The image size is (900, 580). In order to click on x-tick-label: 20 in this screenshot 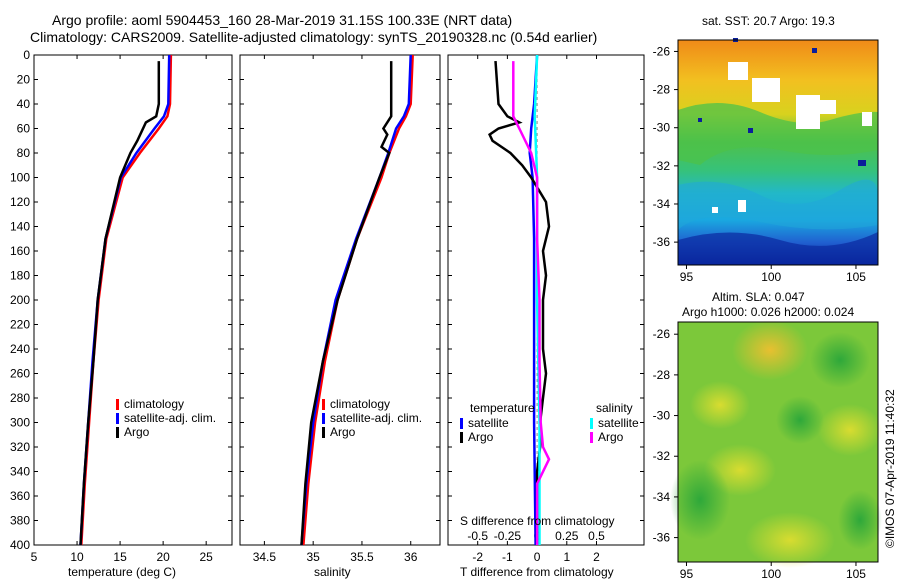, I will do `click(163, 557)`.